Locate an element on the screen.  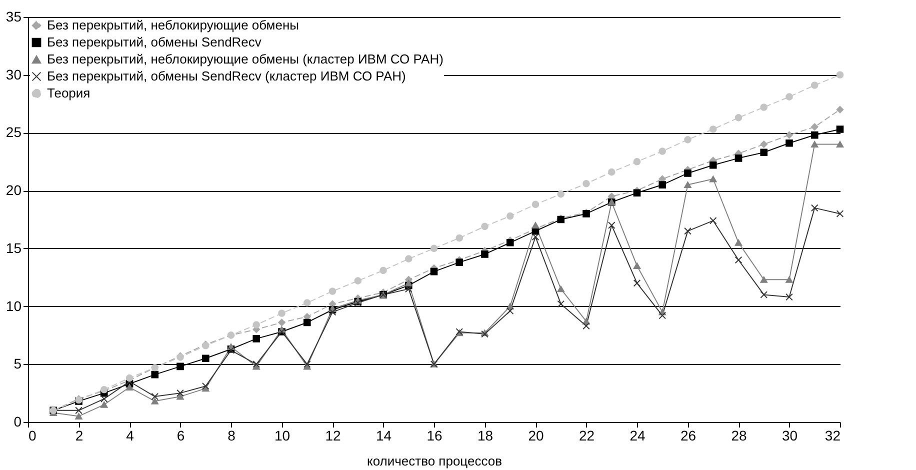
y-tick-label: 20 is located at coordinates (14, 190).